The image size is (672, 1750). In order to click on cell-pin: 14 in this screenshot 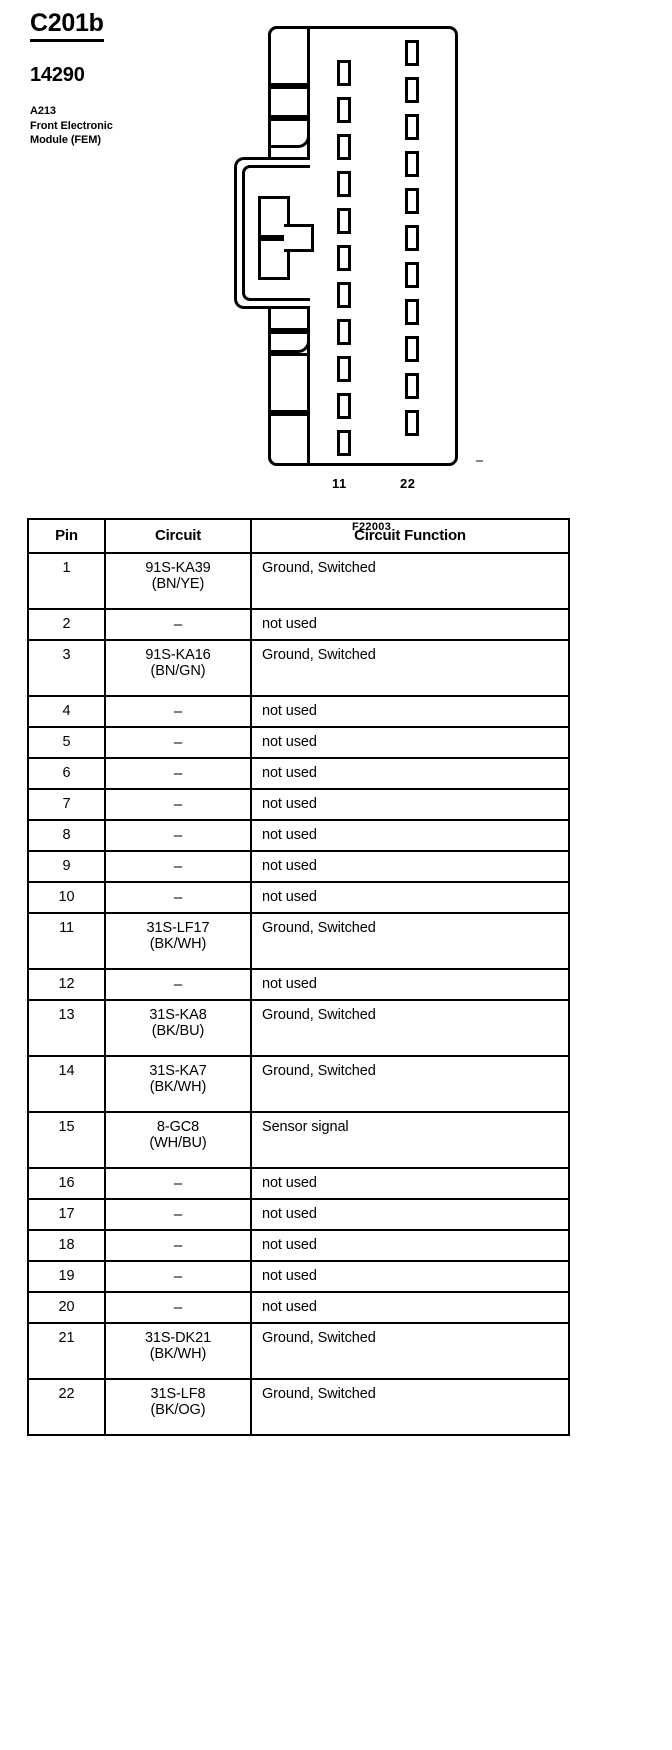, I will do `click(66, 1084)`.